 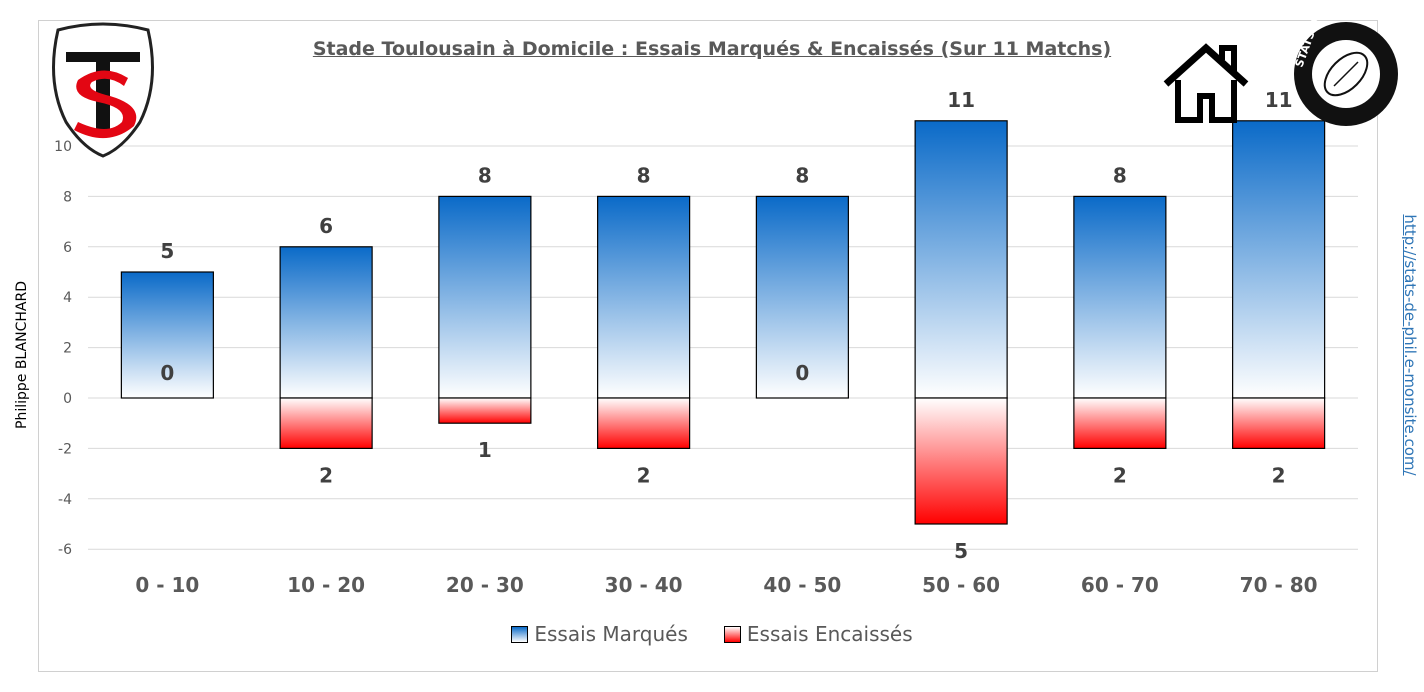 What do you see at coordinates (22, 355) in the screenshot?
I see `author-label: Philippe BLANCHARD` at bounding box center [22, 355].